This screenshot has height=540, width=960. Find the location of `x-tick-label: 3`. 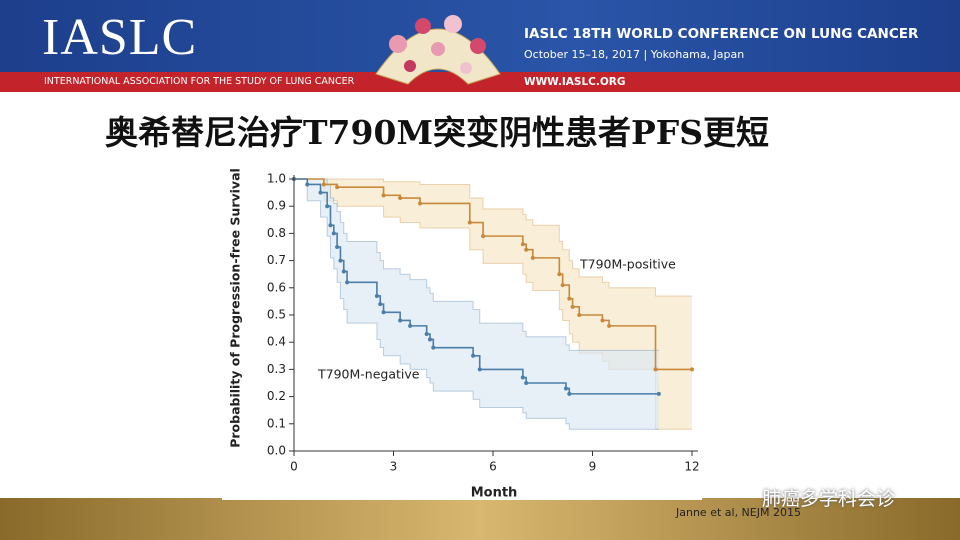

x-tick-label: 3 is located at coordinates (394, 467).